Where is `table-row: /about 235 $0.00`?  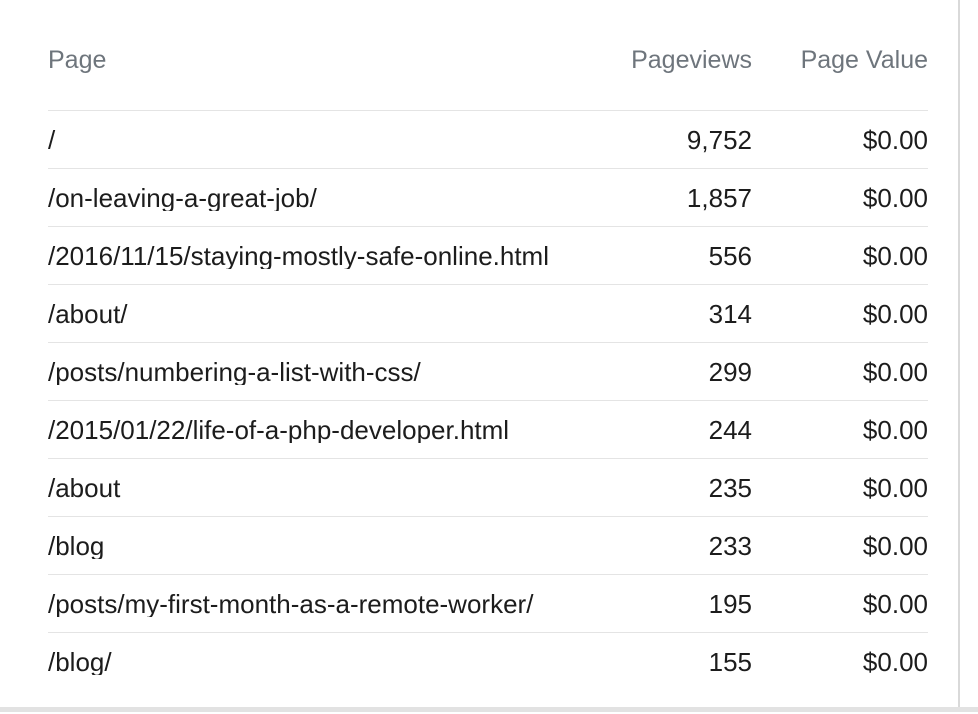 table-row: /about 235 $0.00 is located at coordinates (488, 487).